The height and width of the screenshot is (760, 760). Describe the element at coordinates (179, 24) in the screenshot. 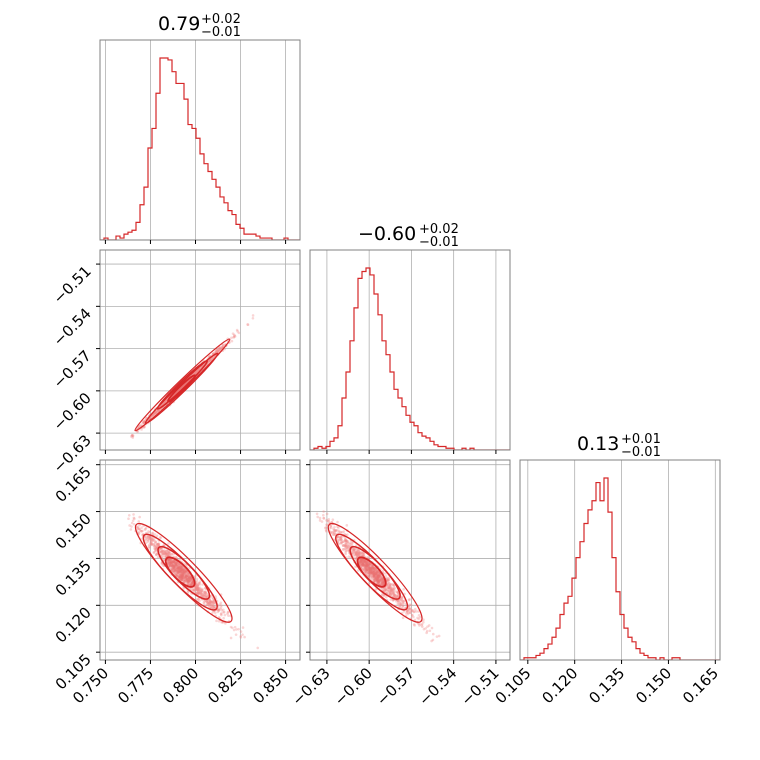

I see `title-param-1-value: 0.79` at that location.